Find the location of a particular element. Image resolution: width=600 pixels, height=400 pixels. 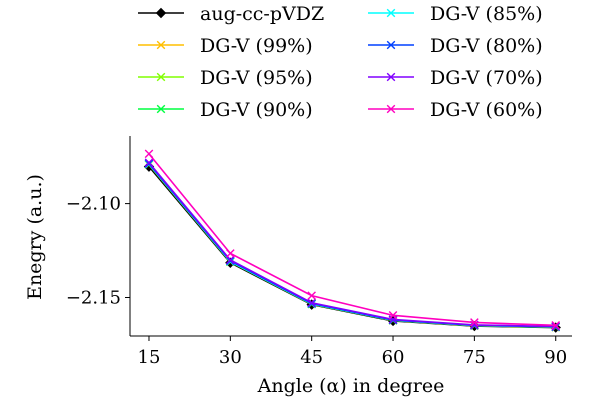

x-tick-label: 60 is located at coordinates (393, 357).